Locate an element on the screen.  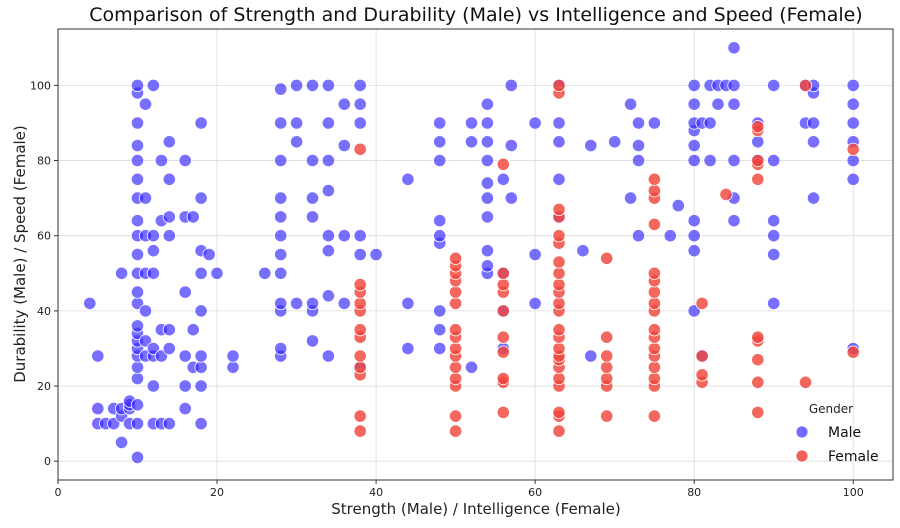
x-tick-label: 0 is located at coordinates (58, 492).